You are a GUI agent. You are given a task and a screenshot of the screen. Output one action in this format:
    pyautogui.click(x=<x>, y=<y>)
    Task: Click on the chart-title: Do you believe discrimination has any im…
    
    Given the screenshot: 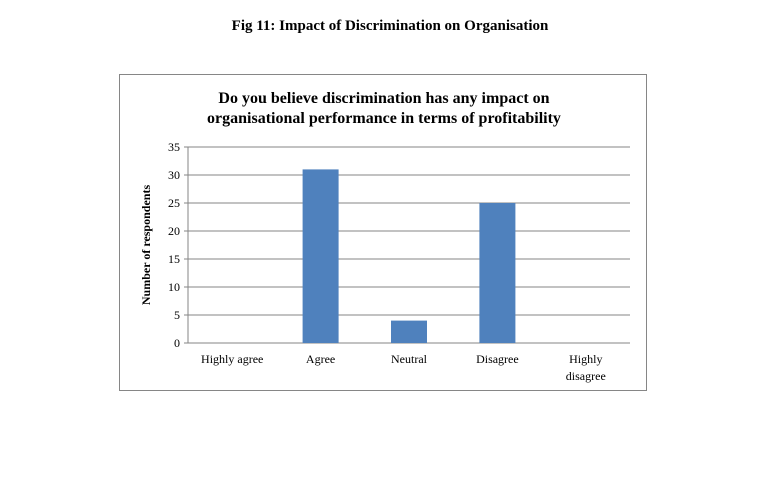 What is the action you would take?
    pyautogui.click(x=384, y=109)
    